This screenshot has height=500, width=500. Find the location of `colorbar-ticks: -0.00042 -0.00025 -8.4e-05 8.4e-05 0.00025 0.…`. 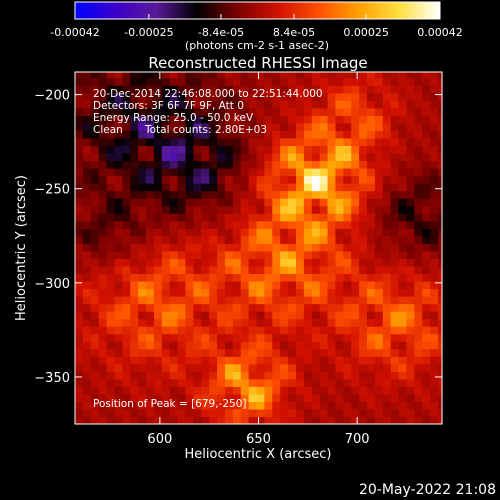

colorbar-ticks: -0.00042 -0.00025 -8.4e-05 8.4e-05 0.00025 0.… is located at coordinates (256, 26).